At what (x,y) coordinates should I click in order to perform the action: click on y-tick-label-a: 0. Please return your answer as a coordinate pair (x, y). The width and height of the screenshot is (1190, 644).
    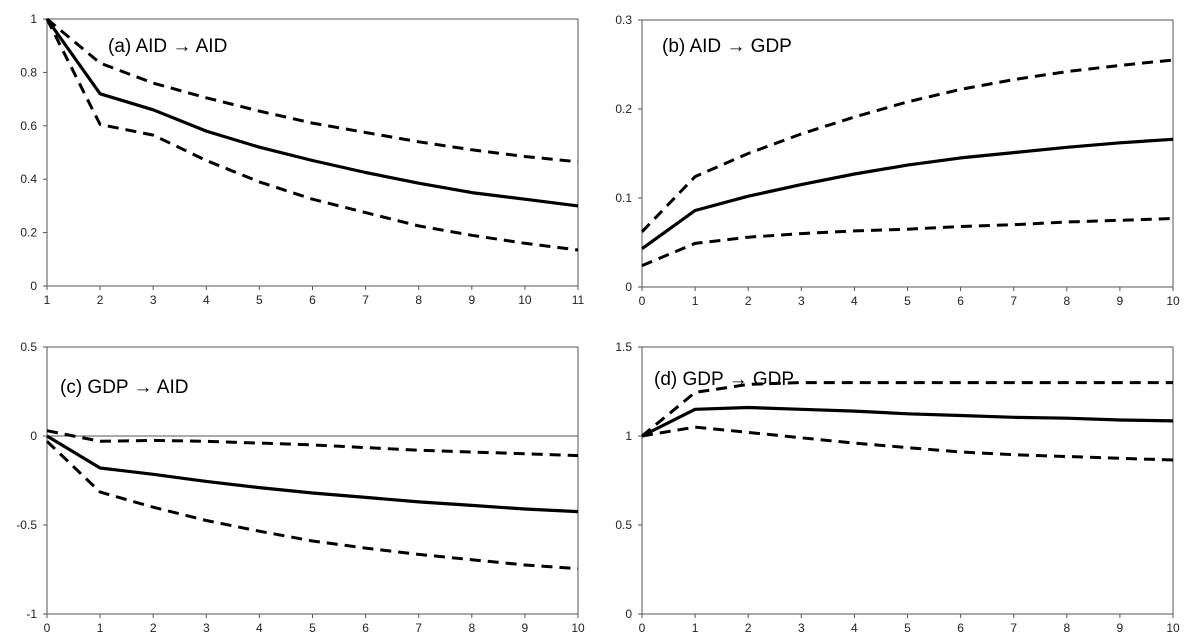
    Looking at the image, I should click on (33, 286).